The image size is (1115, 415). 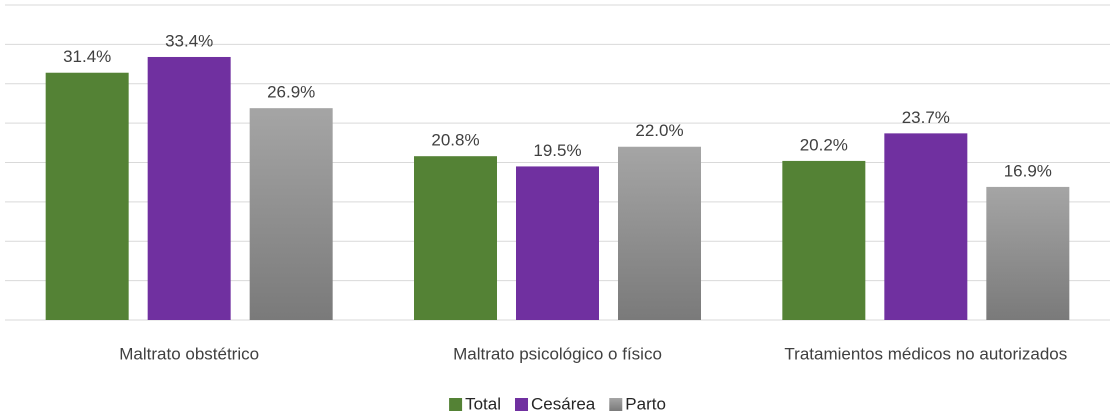 What do you see at coordinates (824, 144) in the screenshot?
I see `data-label: 20.2%` at bounding box center [824, 144].